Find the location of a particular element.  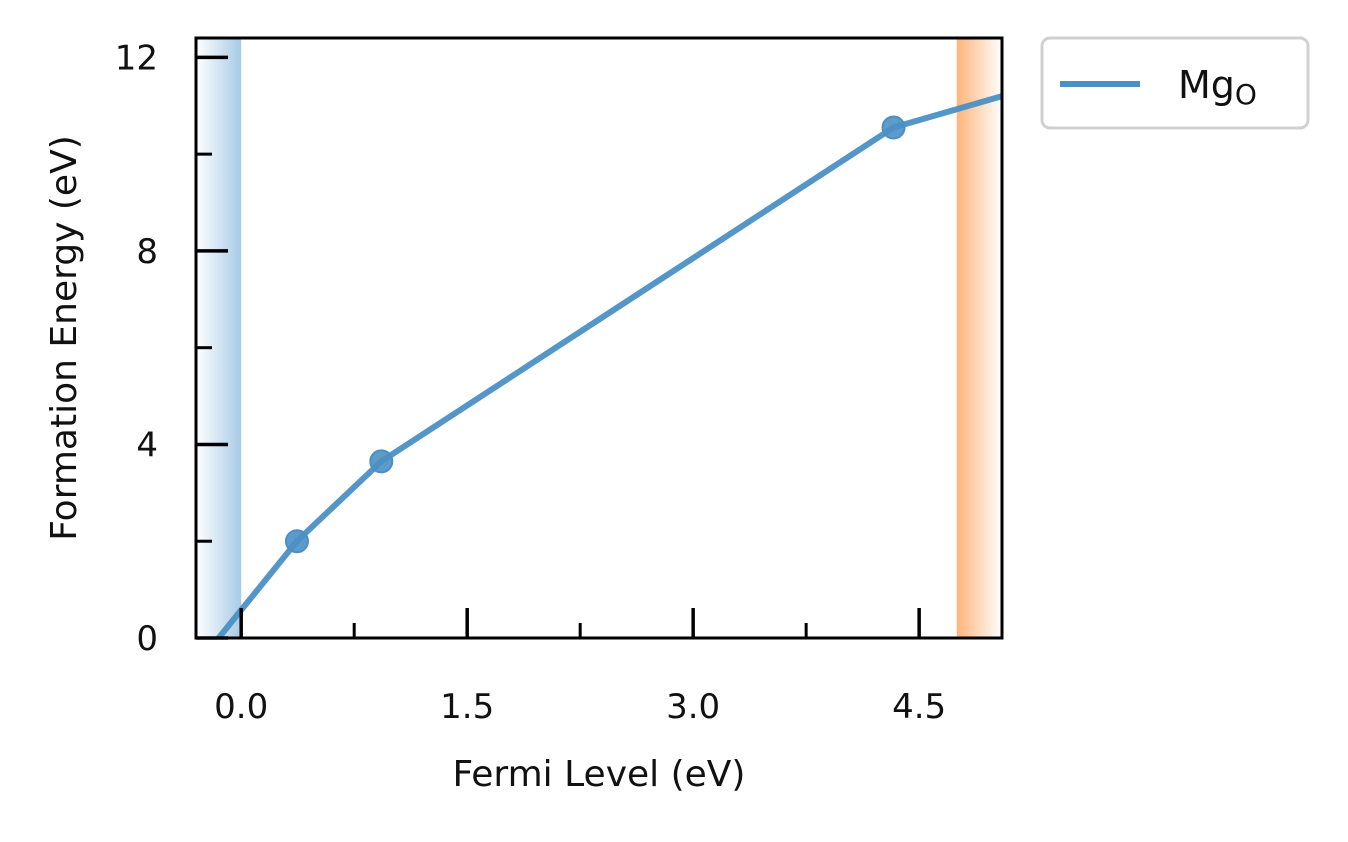

legend-box is located at coordinates (1175, 83).